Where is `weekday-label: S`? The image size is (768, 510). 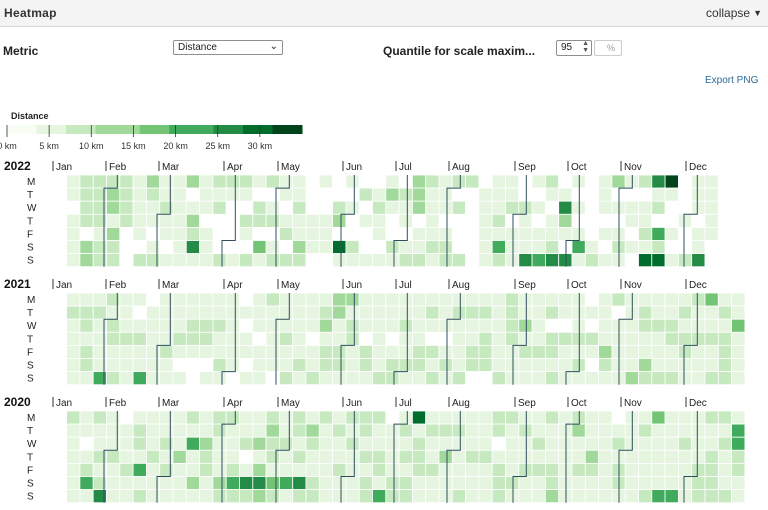 weekday-label: S is located at coordinates (30, 497).